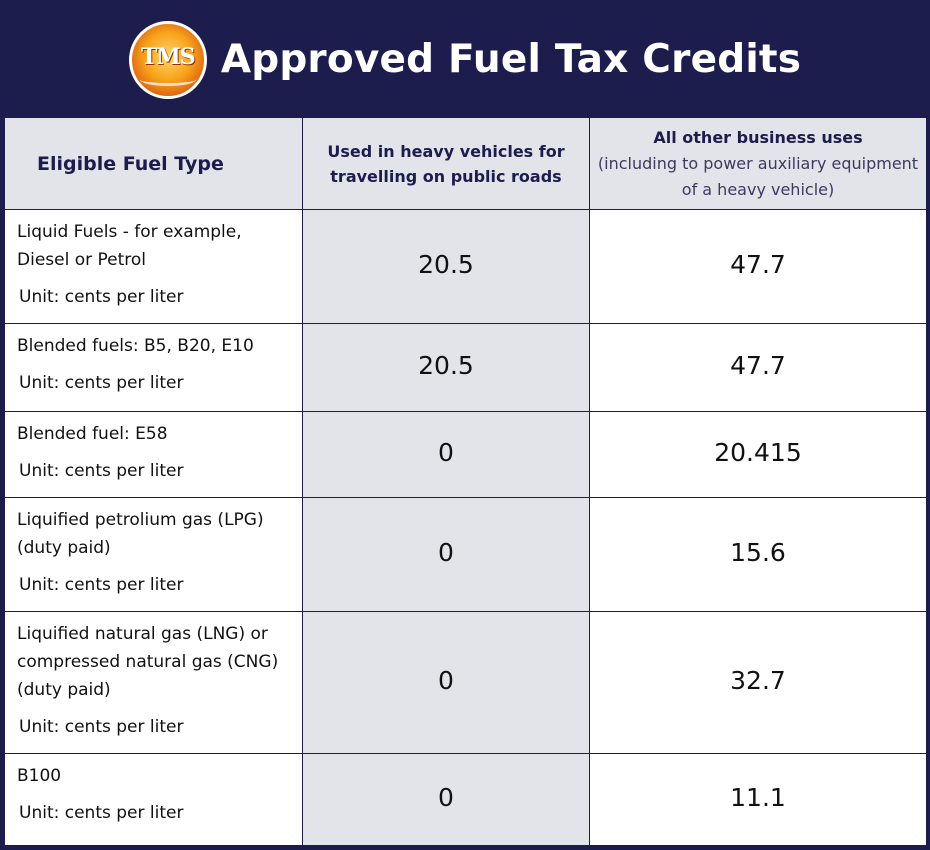 This screenshot has height=850, width=930. I want to click on logo-text: TMS, so click(168, 57).